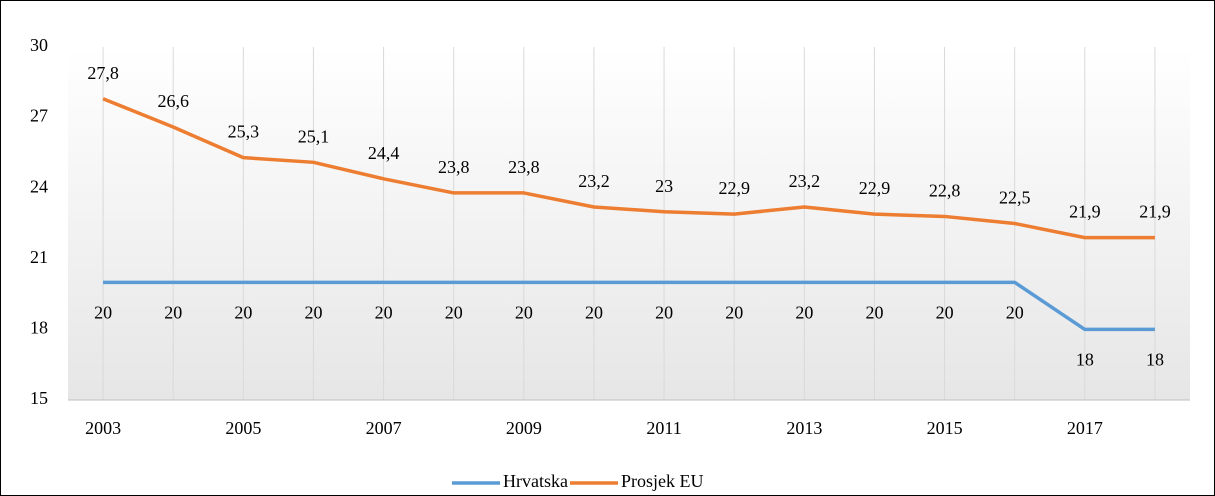 The image size is (1215, 496). Describe the element at coordinates (535, 481) in the screenshot. I see `legend-label: Hrvatska` at that location.